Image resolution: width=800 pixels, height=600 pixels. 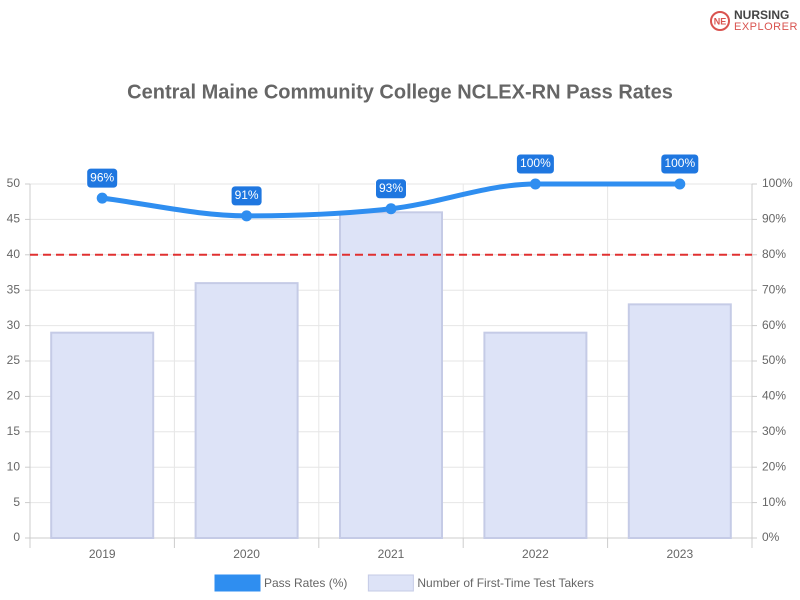 I want to click on x-tick-label: 2022, so click(x=535, y=554).